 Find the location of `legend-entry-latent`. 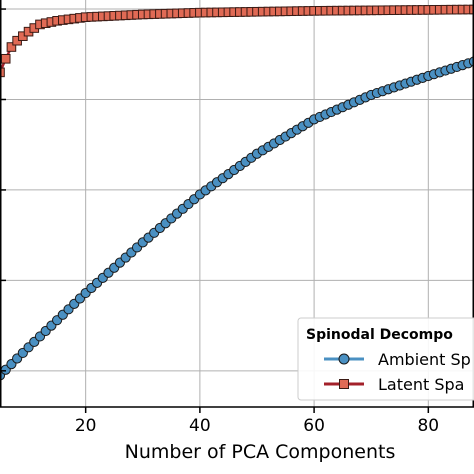

legend-entry-latent is located at coordinates (344, 384).